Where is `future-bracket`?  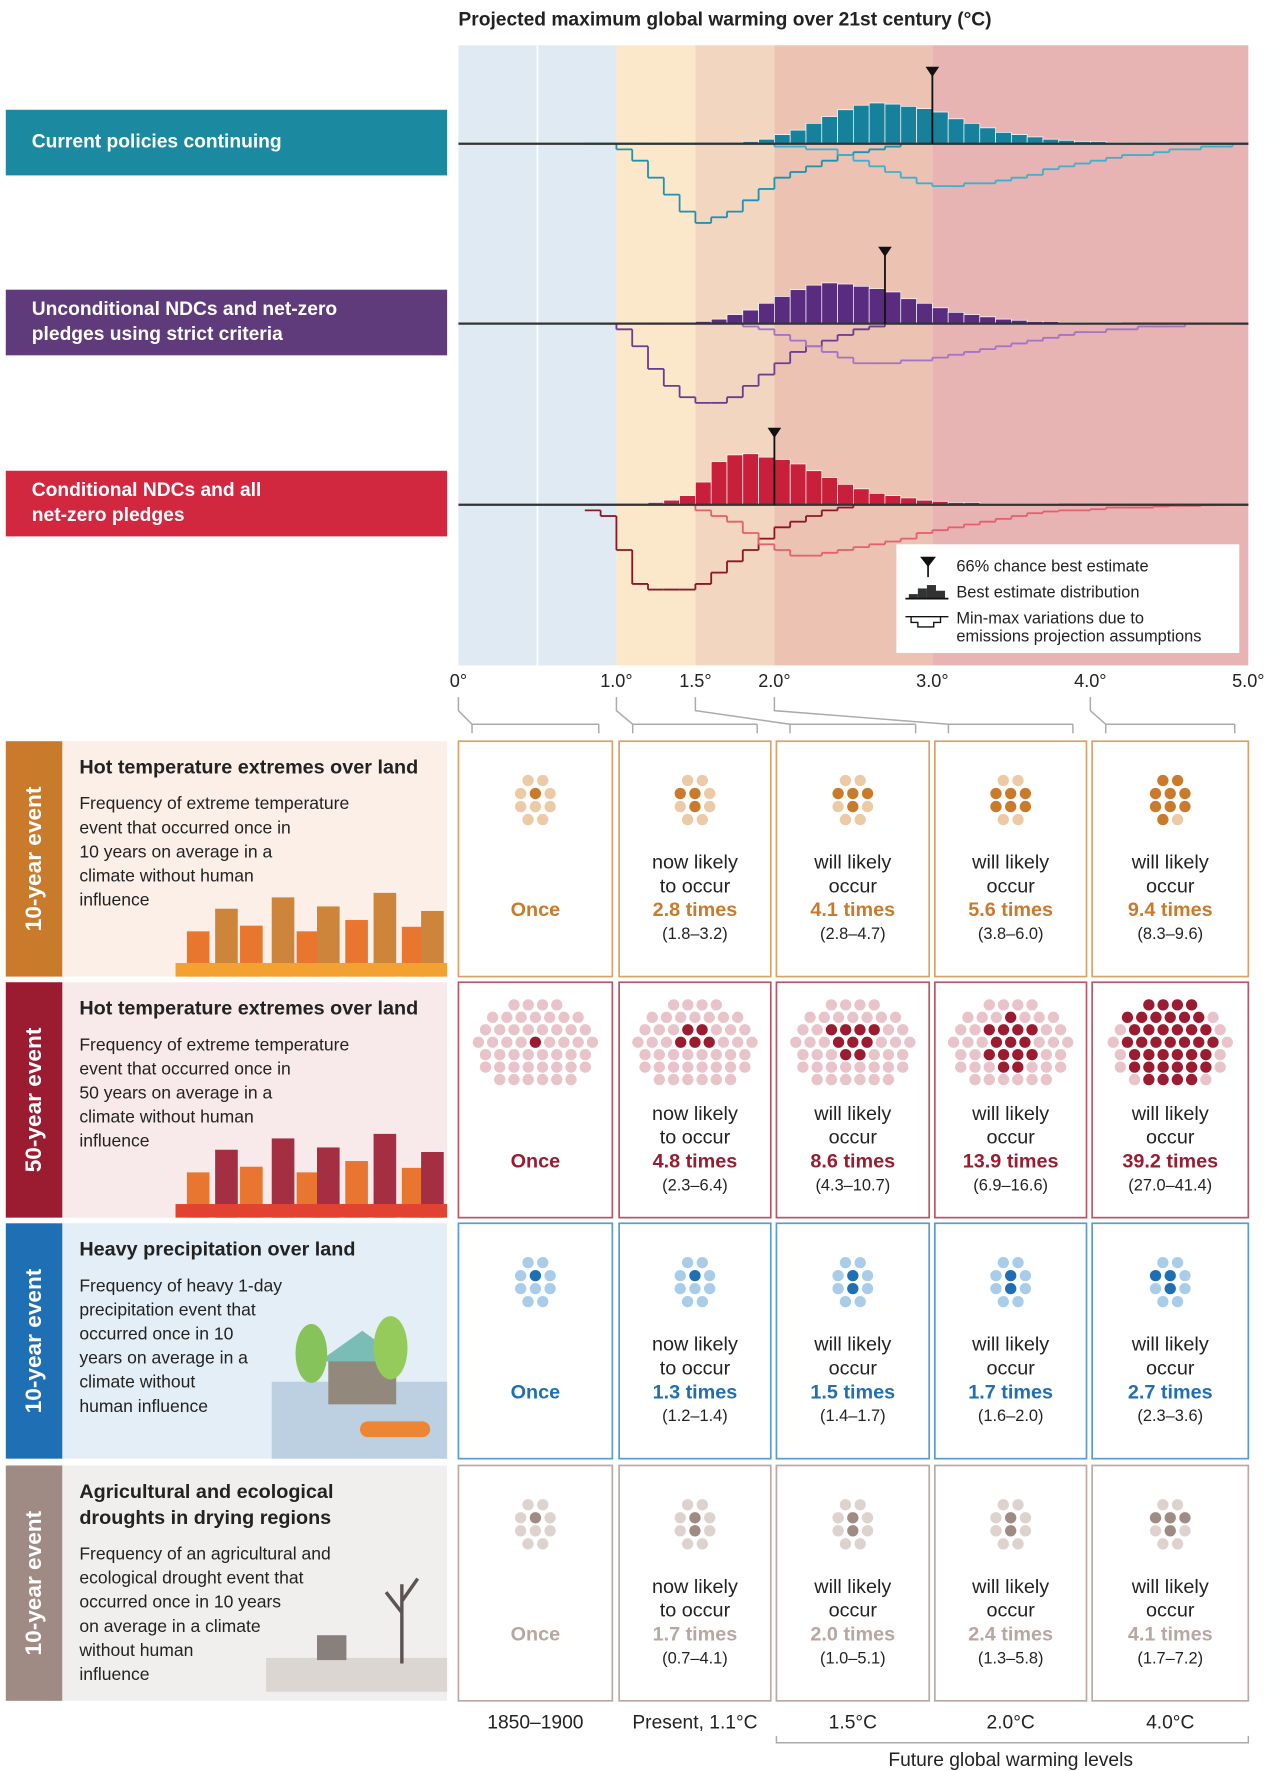
future-bracket is located at coordinates (1012, 1739).